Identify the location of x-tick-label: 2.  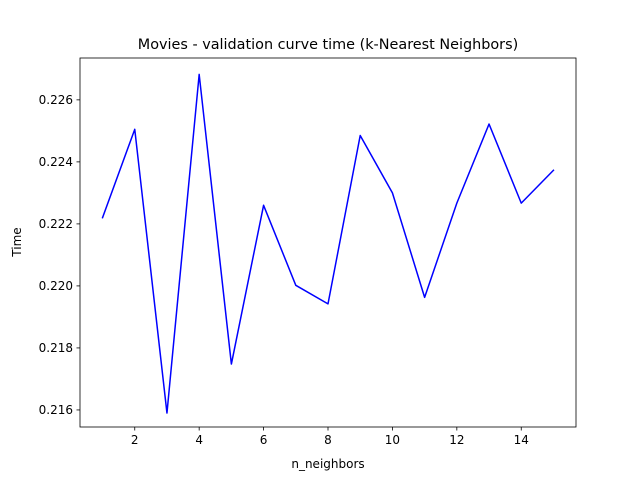
(135, 440).